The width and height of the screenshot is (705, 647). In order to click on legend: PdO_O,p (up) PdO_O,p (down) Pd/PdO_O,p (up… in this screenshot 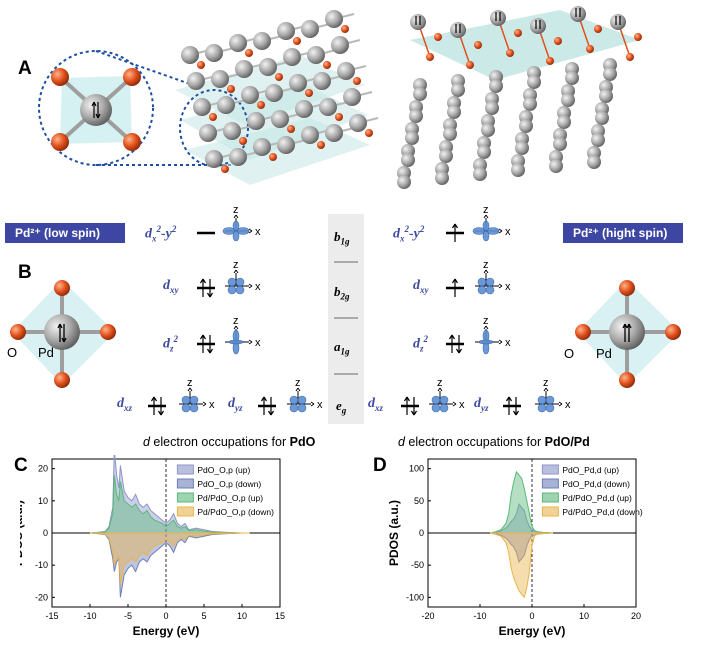, I will do `click(225, 490)`.